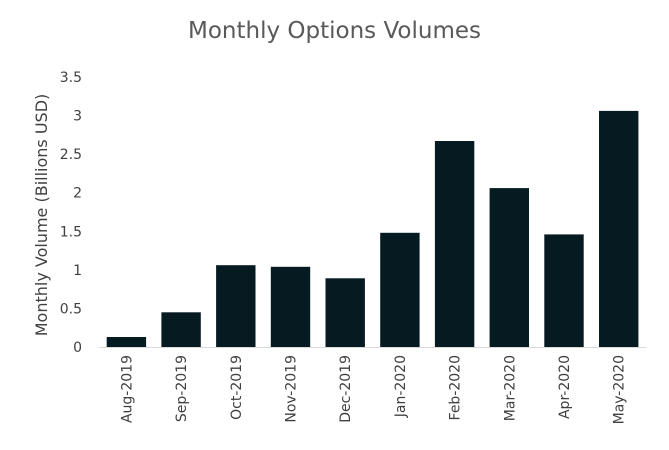  I want to click on y-tick-labels: 0 0.5 1 1.5 2 2.5 3 3.5, so click(71, 213).